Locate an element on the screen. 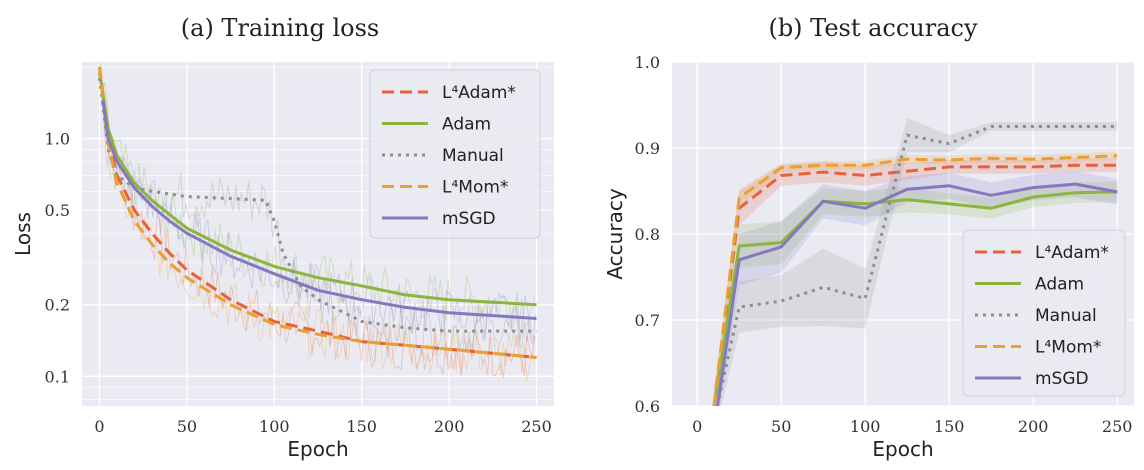 Image resolution: width=1144 pixels, height=470 pixels. y-tick-label: 0.7 is located at coordinates (647, 320).